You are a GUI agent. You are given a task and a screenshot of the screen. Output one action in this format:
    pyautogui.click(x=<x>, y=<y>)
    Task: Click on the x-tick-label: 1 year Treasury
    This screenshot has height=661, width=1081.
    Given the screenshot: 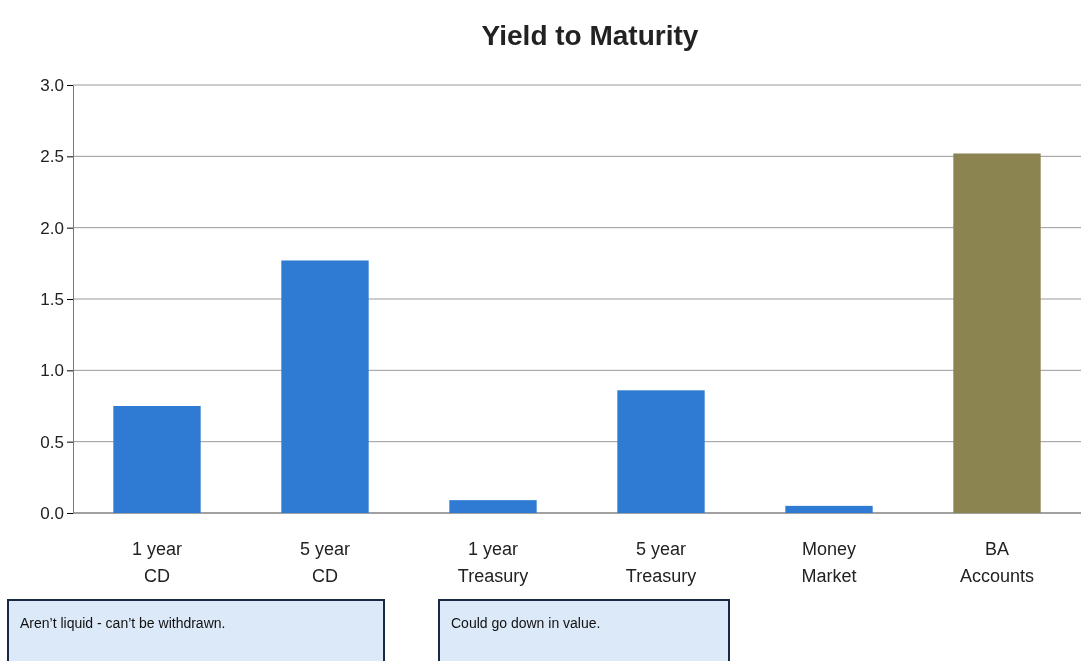 What is the action you would take?
    pyautogui.click(x=493, y=562)
    